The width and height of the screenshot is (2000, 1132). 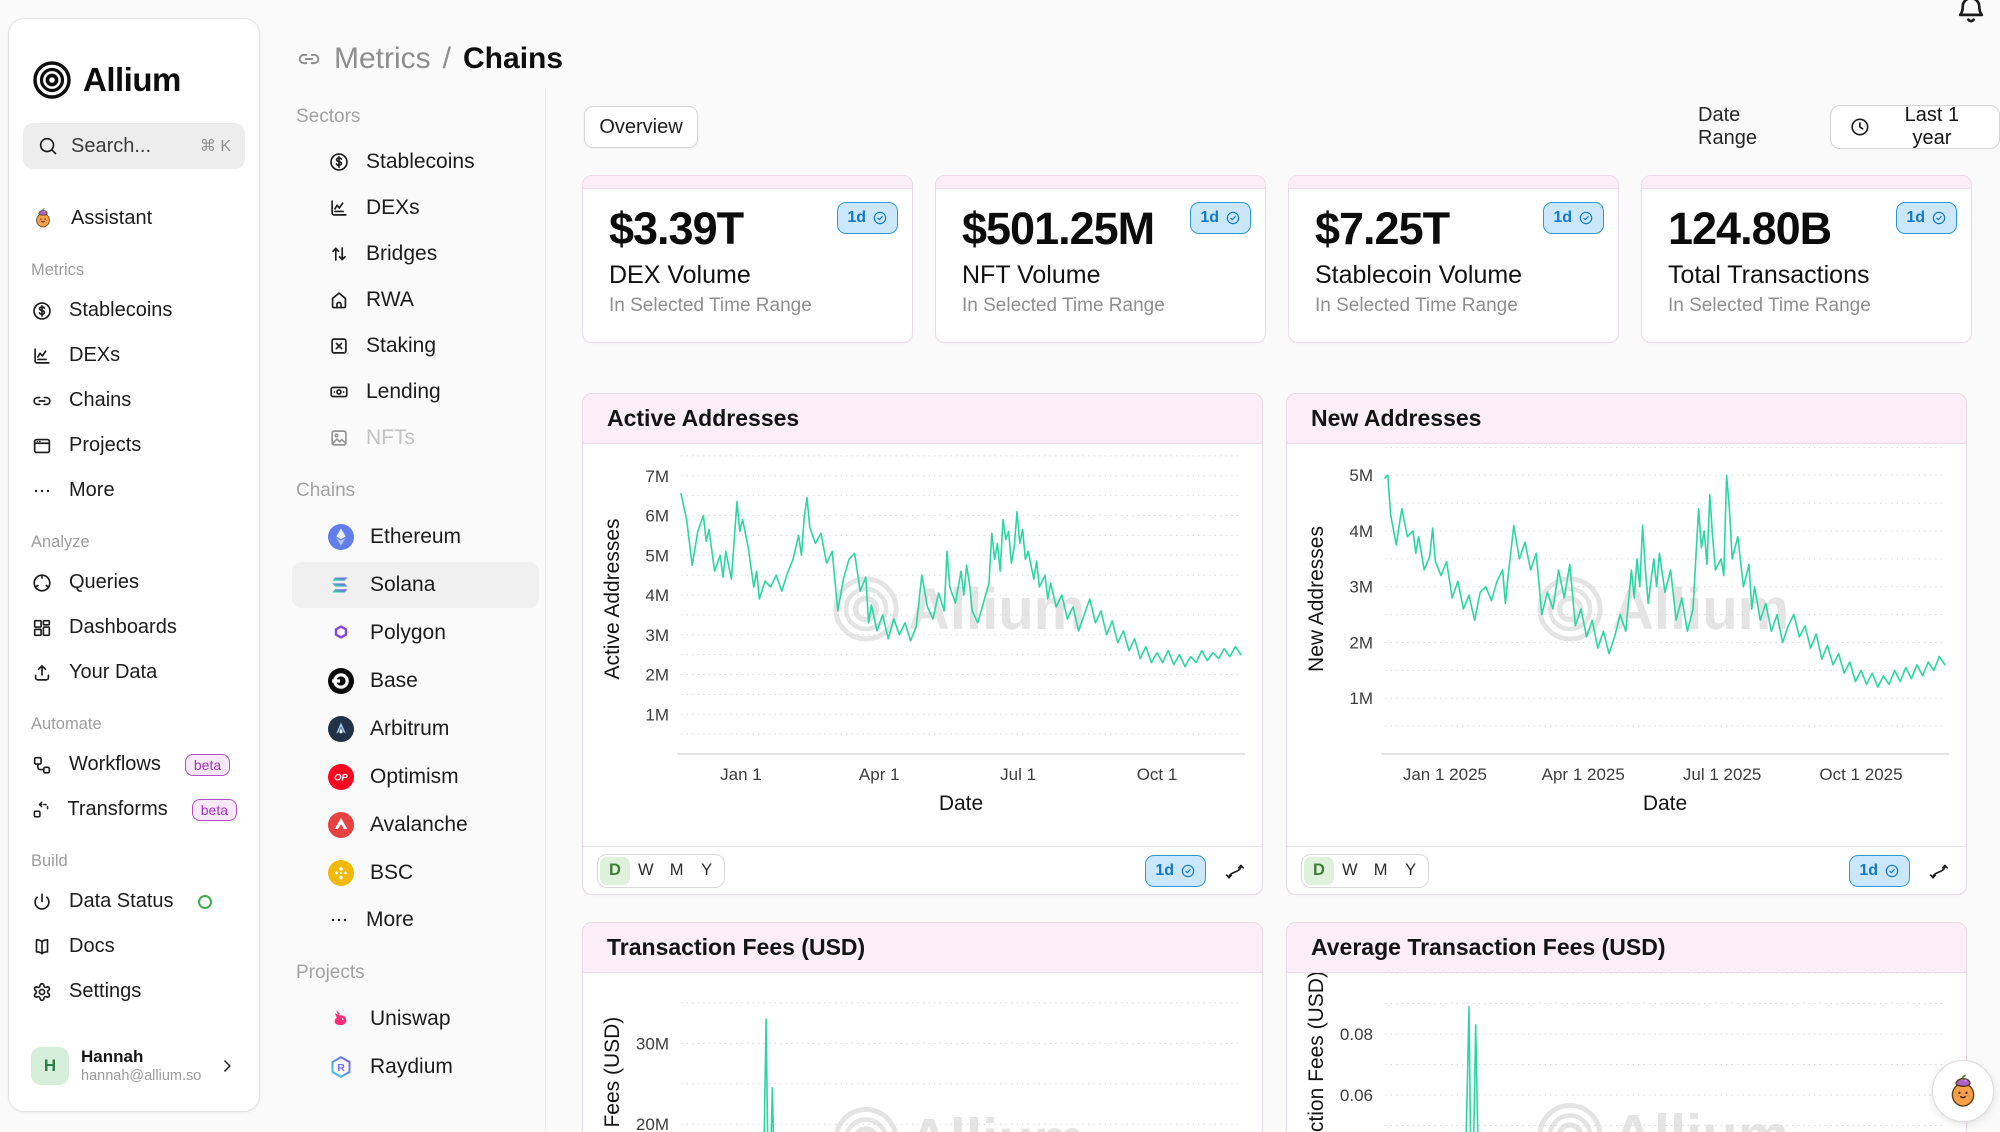 I want to click on arbitrum-logo-icon, so click(x=341, y=729).